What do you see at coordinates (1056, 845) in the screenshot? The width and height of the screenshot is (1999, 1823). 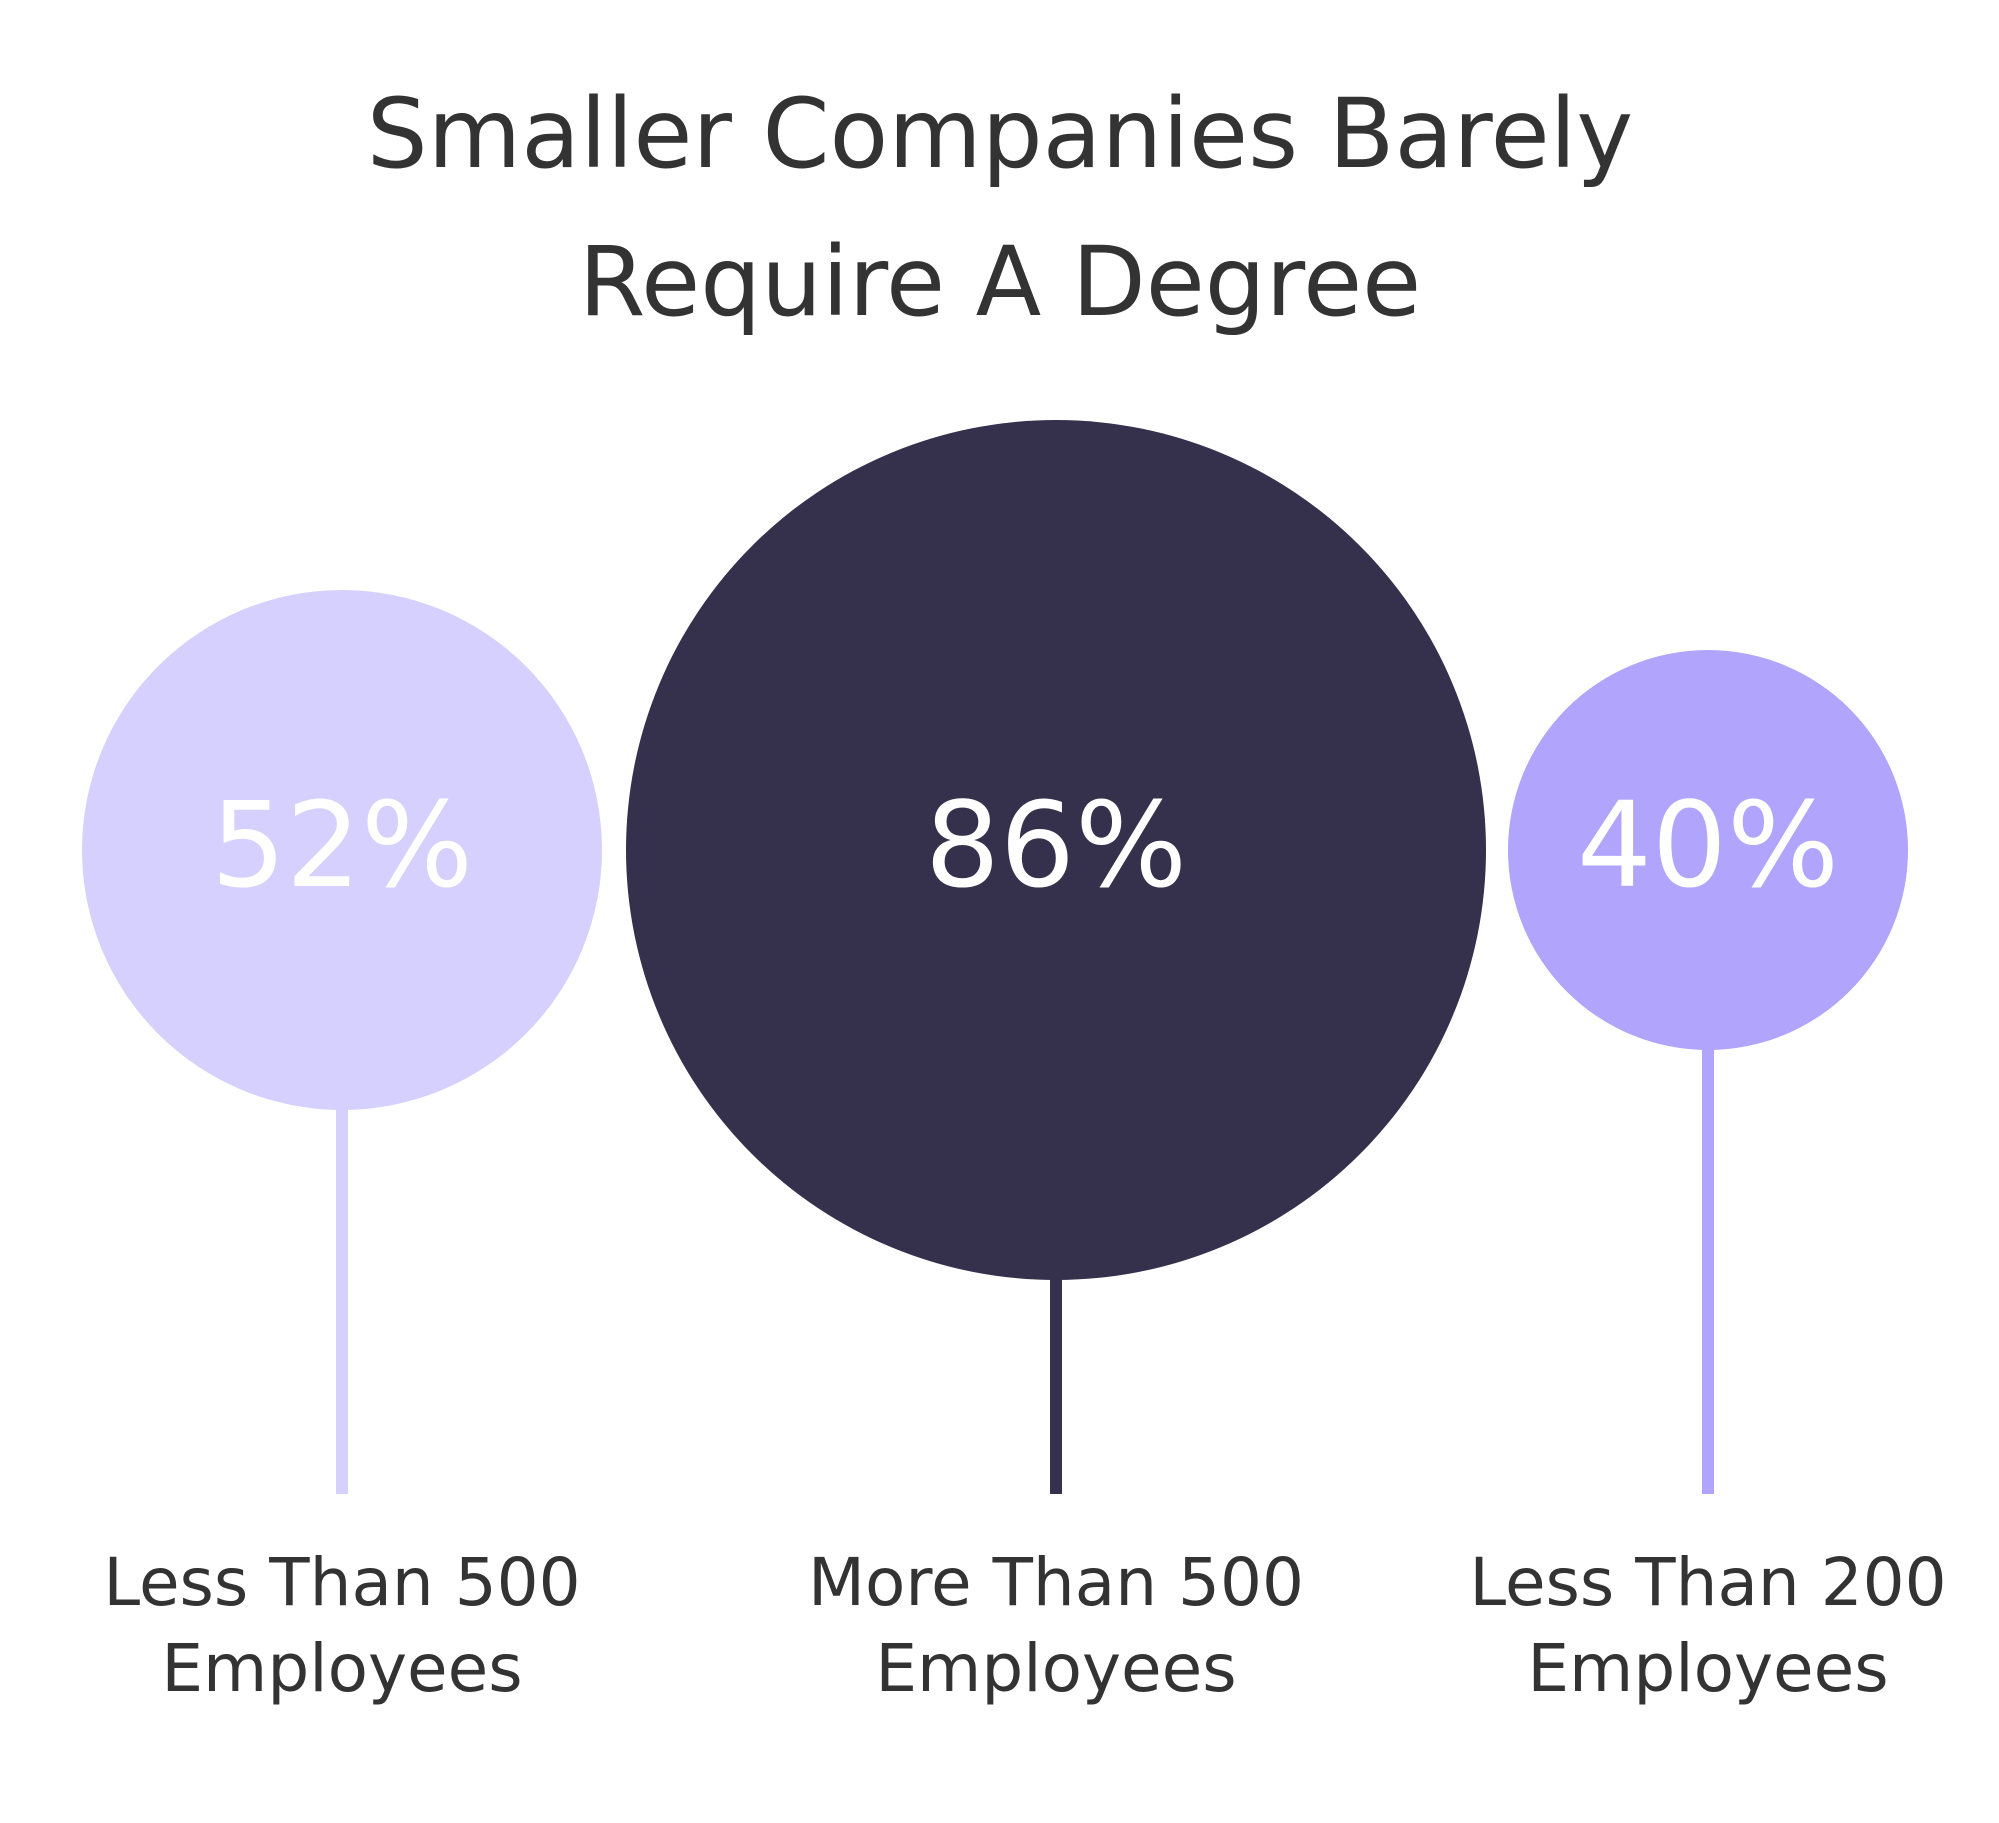 I see `value-label: 86%` at bounding box center [1056, 845].